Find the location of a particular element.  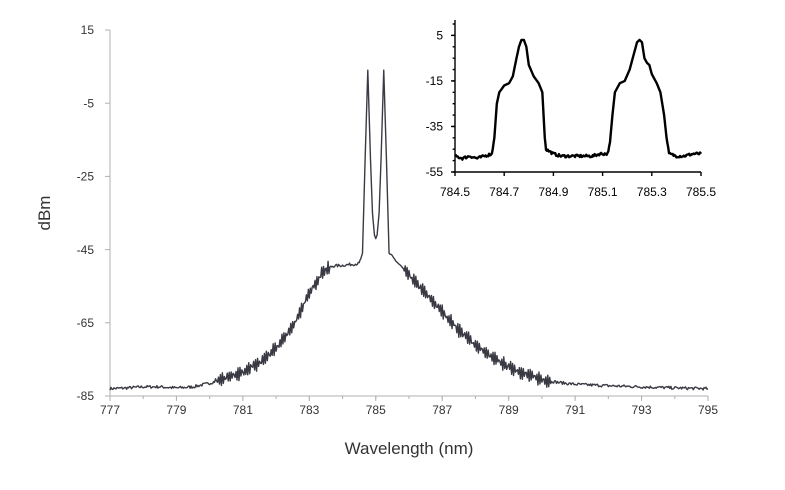

main-y-tick-label: -25 is located at coordinates (86, 177).